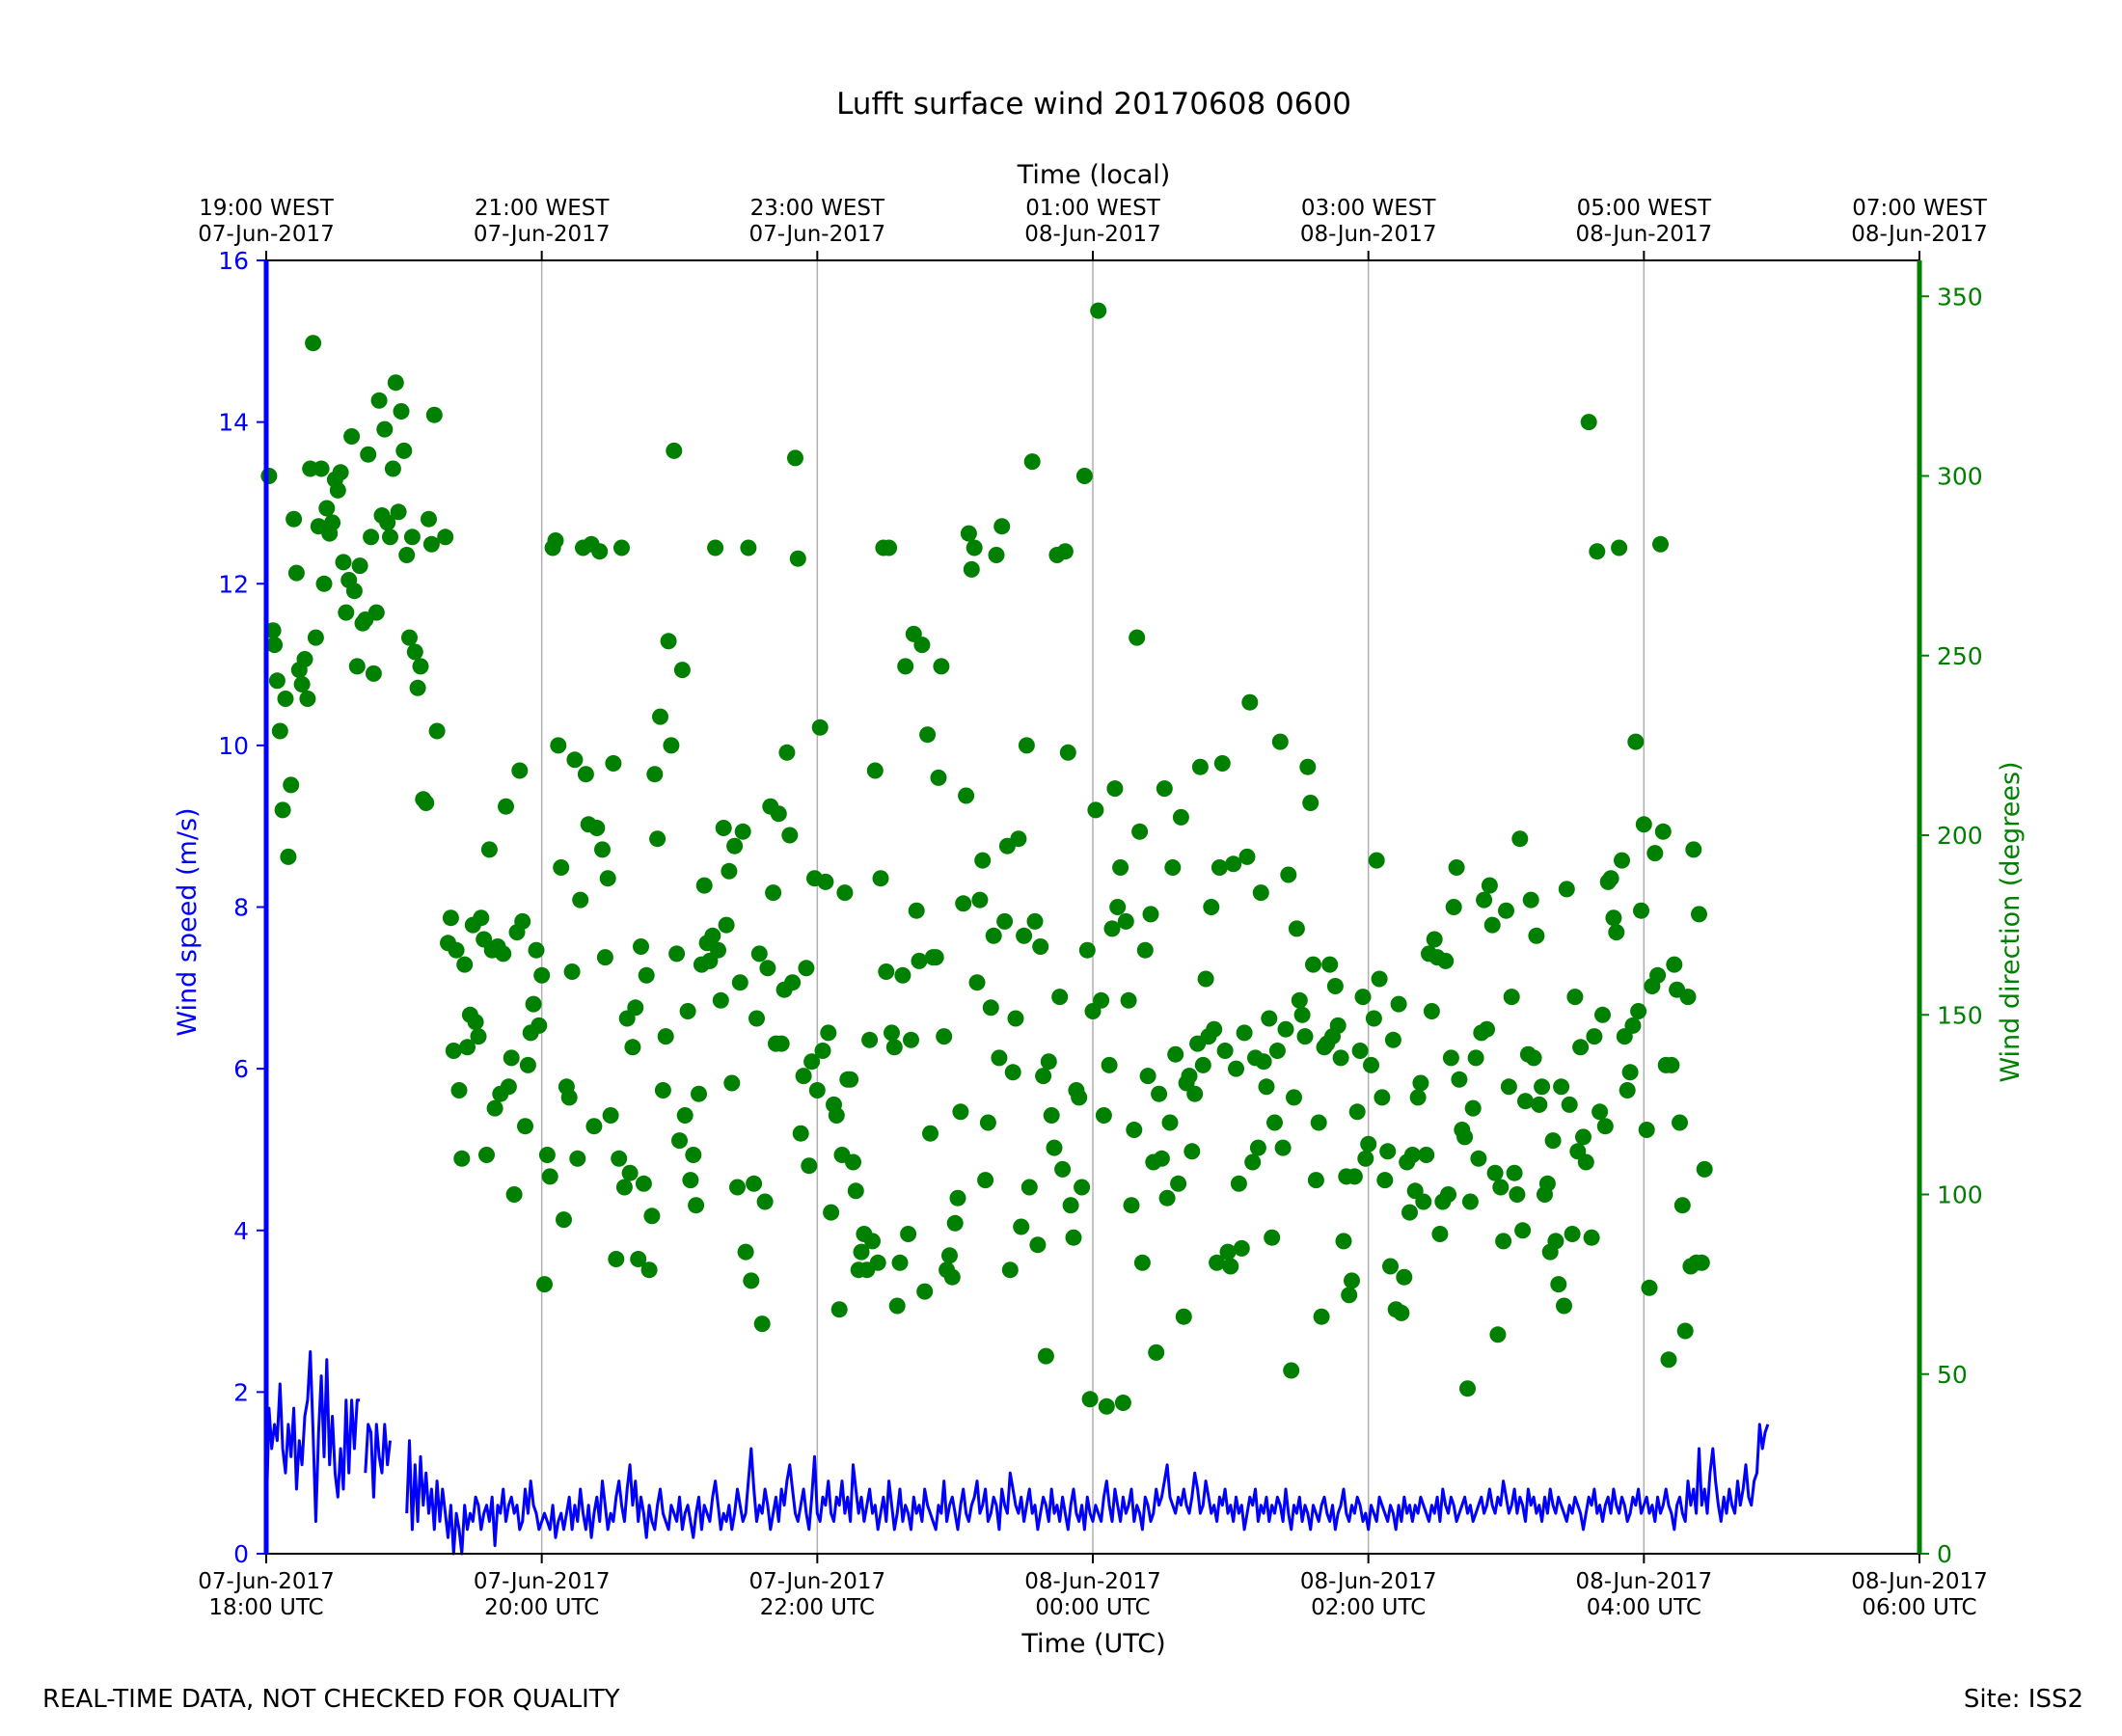  I want to click on x2-tick-label: 08-Jun-2017, so click(1920, 234).